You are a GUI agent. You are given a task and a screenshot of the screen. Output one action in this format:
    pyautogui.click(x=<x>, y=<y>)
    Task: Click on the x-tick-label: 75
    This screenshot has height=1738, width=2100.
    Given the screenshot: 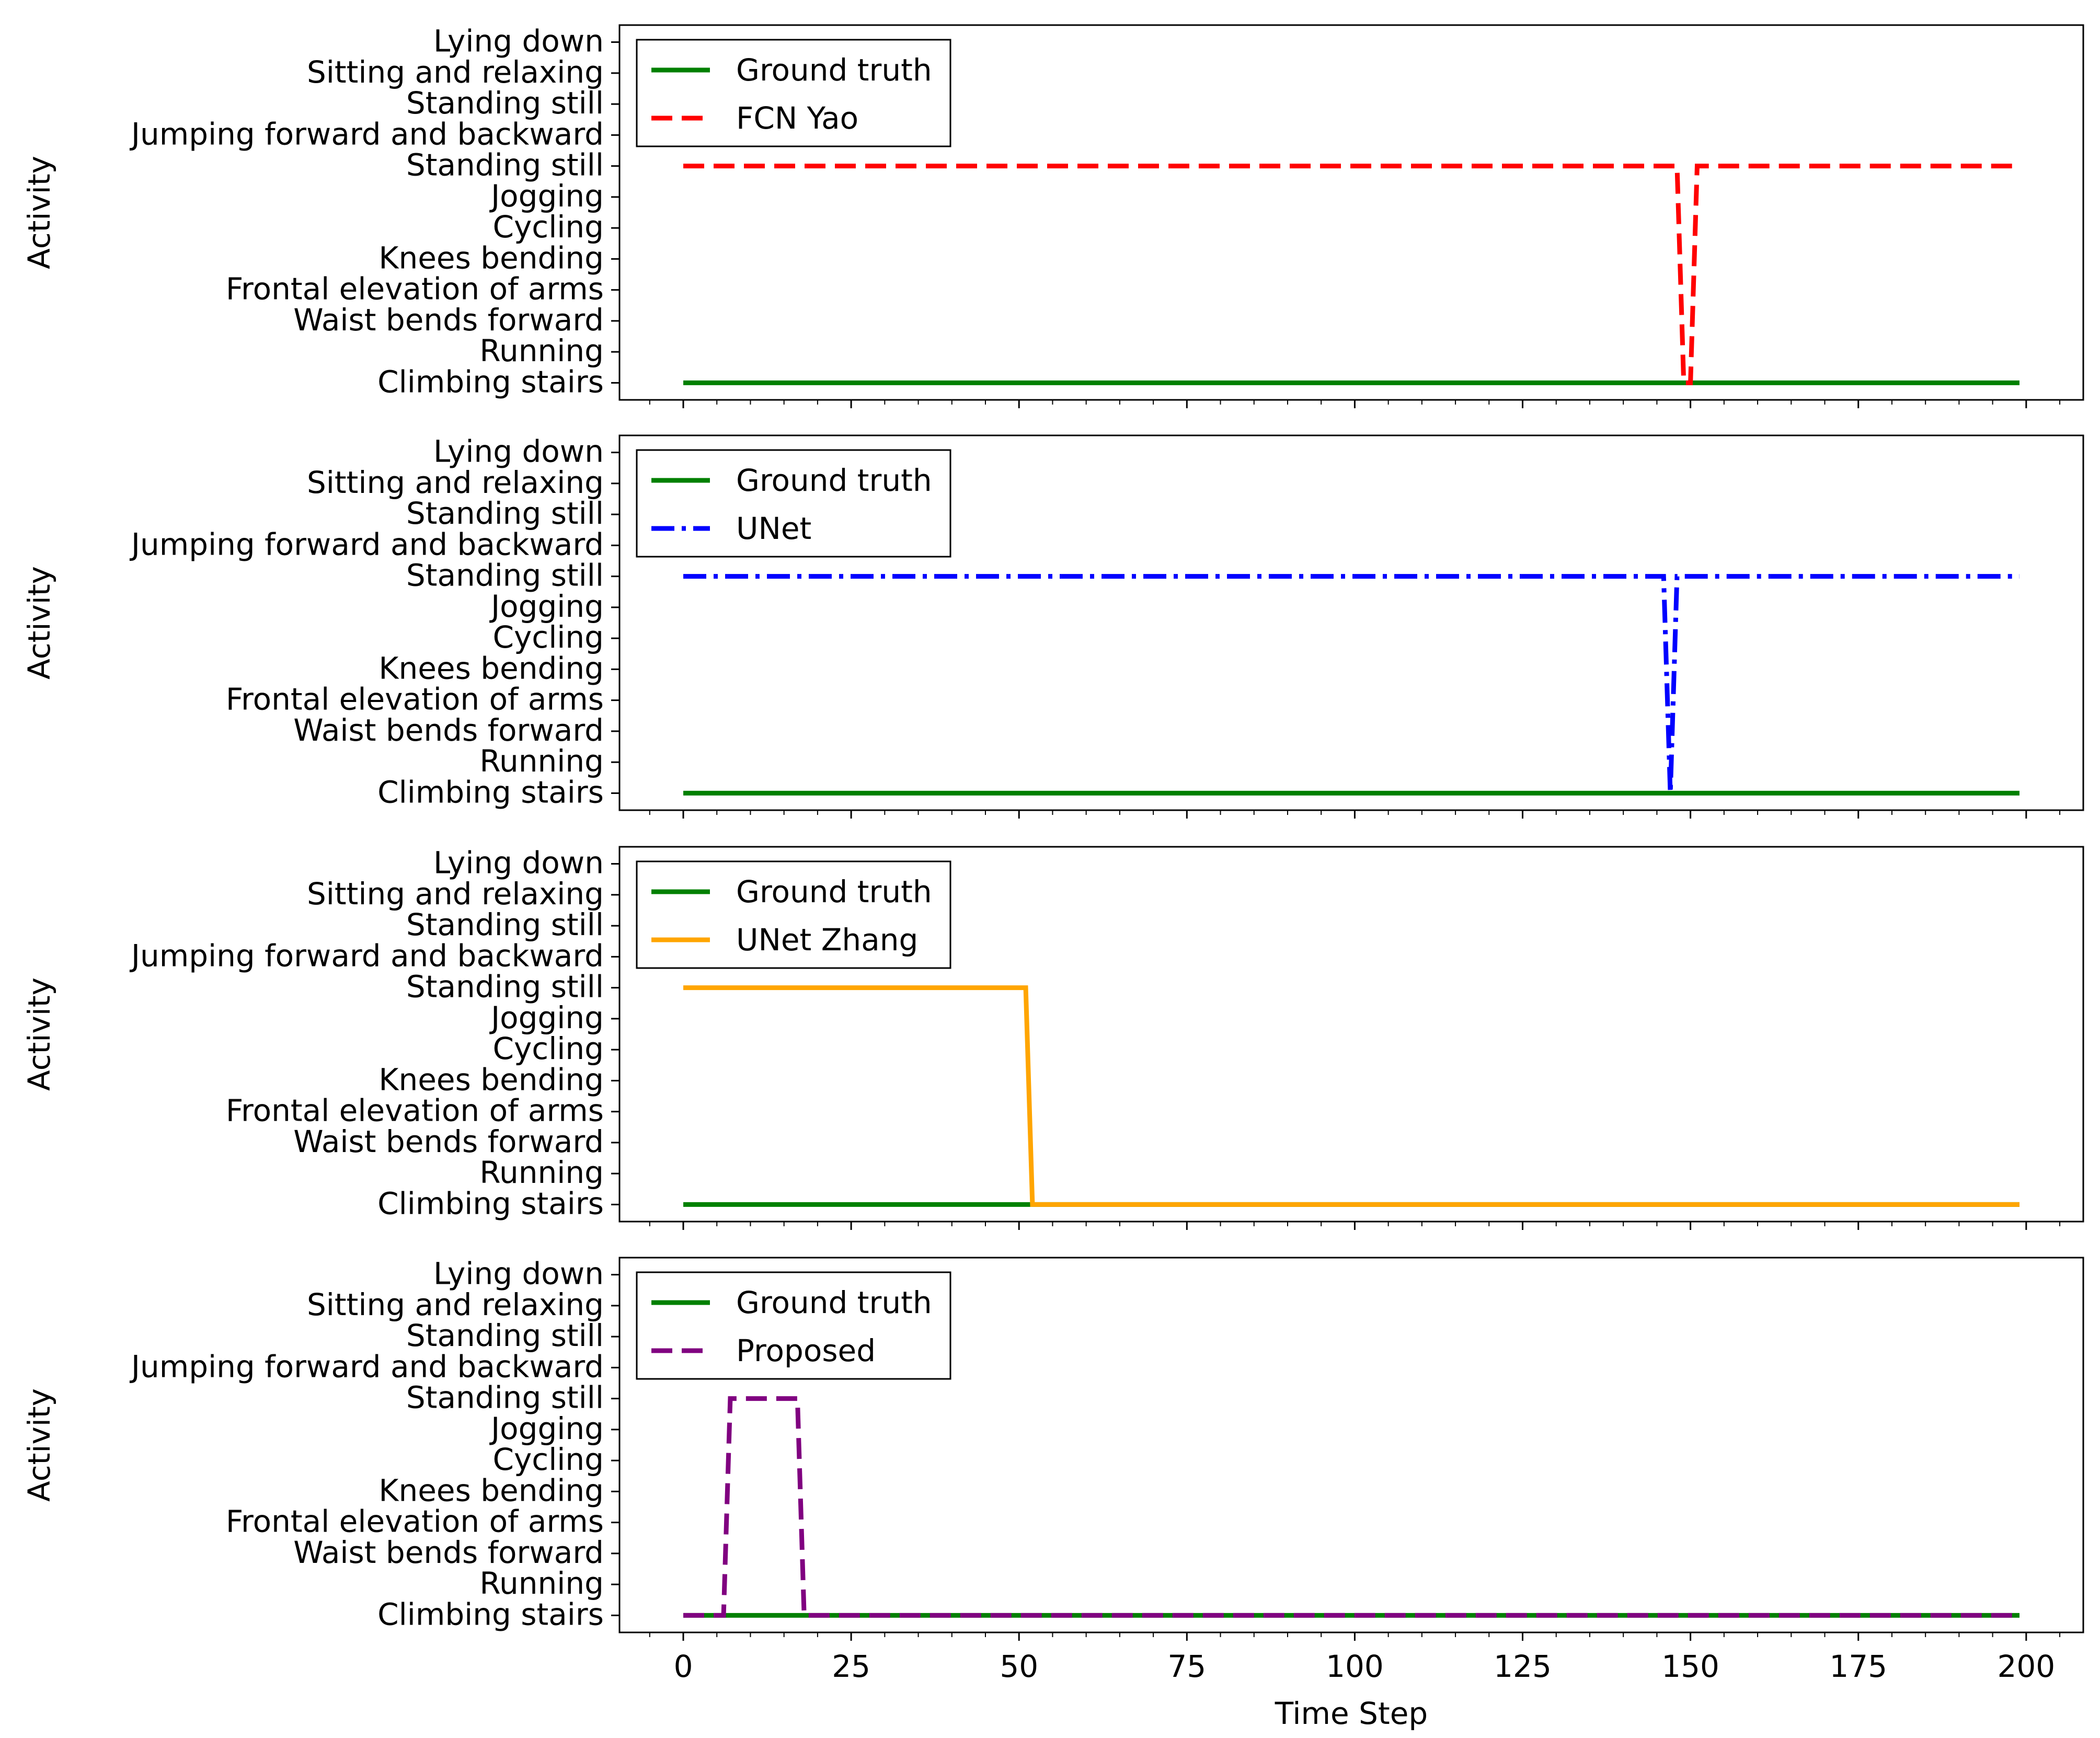 What is the action you would take?
    pyautogui.click(x=1186, y=1666)
    